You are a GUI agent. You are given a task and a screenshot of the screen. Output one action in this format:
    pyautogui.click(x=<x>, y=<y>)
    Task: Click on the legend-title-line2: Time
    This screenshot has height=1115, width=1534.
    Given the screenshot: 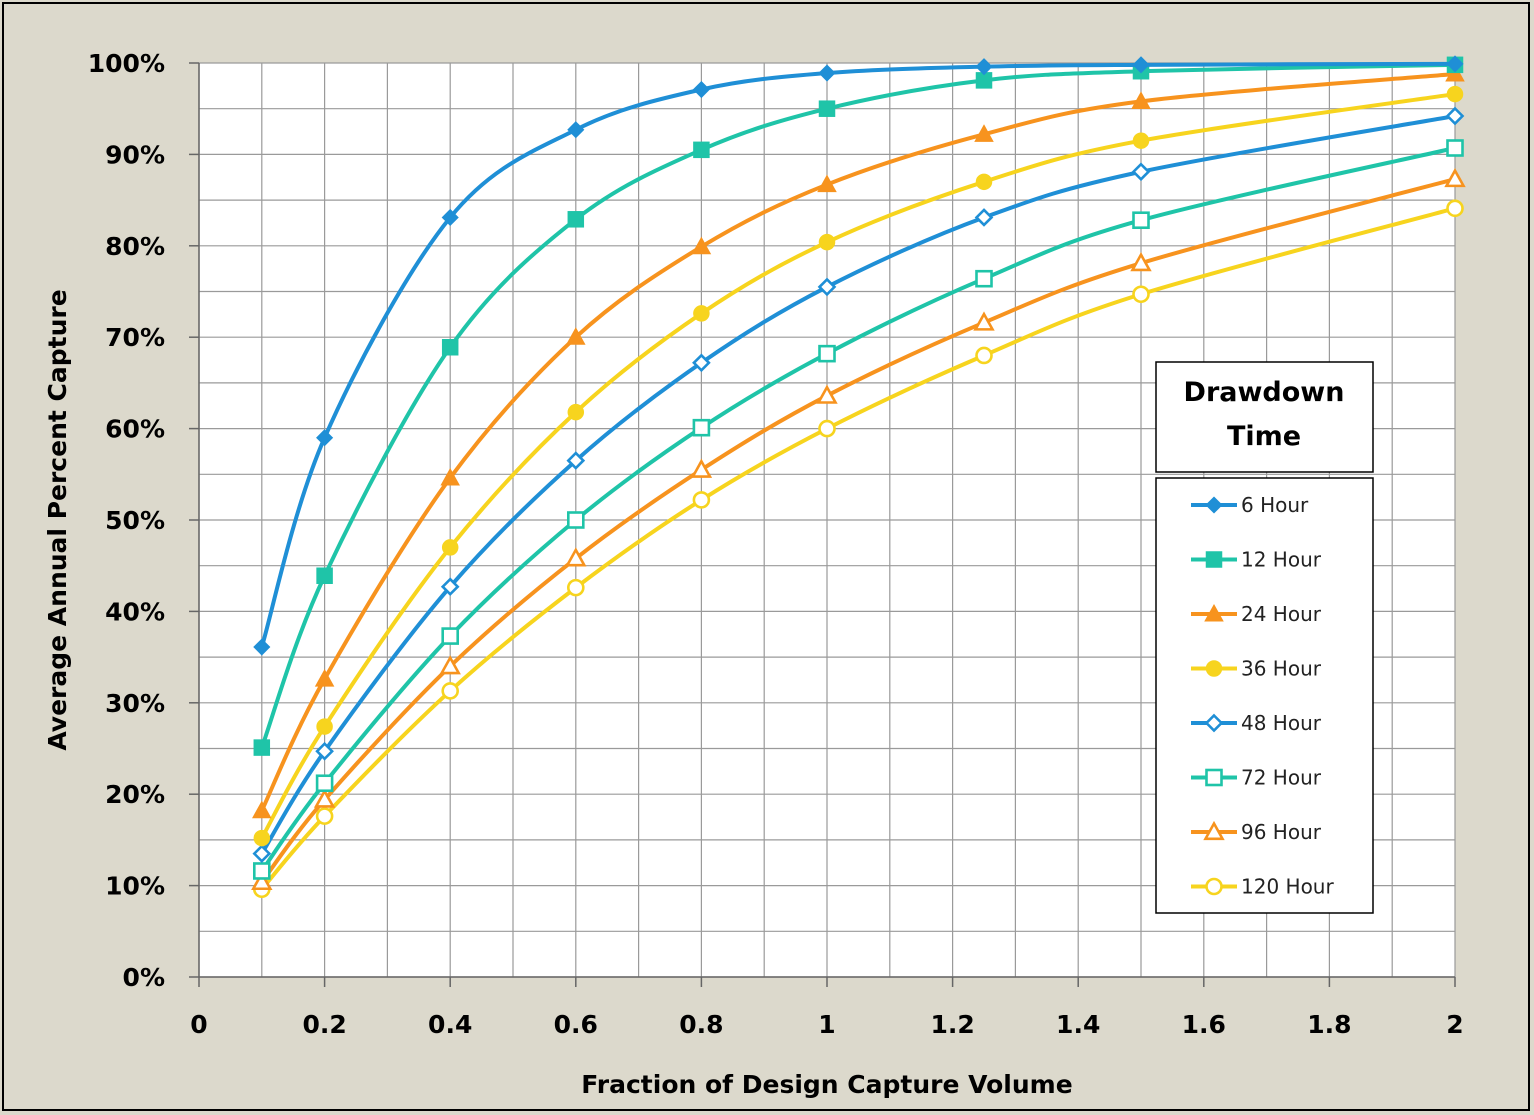 What is the action you would take?
    pyautogui.click(x=1264, y=436)
    